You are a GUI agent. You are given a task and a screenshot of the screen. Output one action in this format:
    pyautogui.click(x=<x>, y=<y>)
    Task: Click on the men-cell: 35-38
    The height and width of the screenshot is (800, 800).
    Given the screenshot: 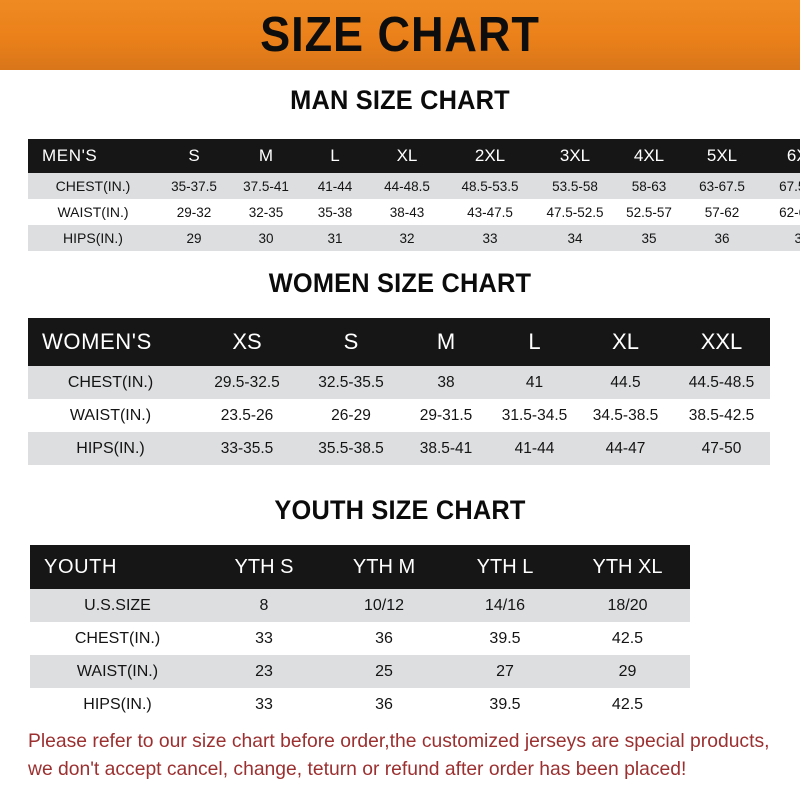 What is the action you would take?
    pyautogui.click(x=335, y=212)
    